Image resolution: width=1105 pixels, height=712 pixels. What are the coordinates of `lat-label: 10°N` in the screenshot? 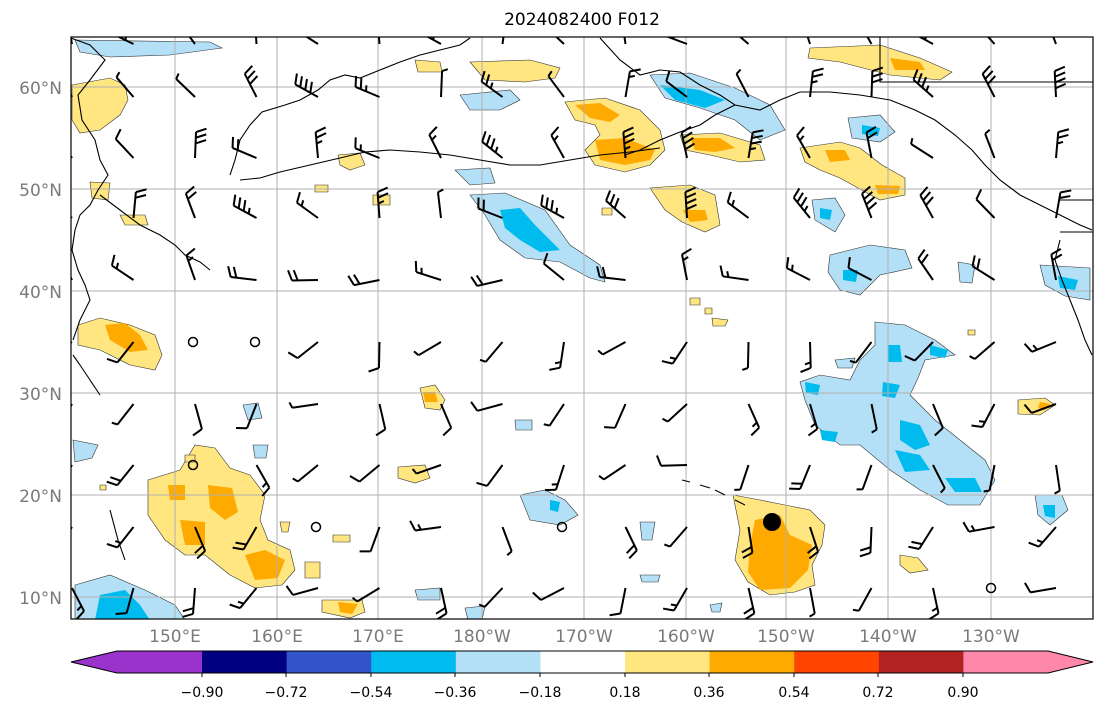 It's located at (40, 599).